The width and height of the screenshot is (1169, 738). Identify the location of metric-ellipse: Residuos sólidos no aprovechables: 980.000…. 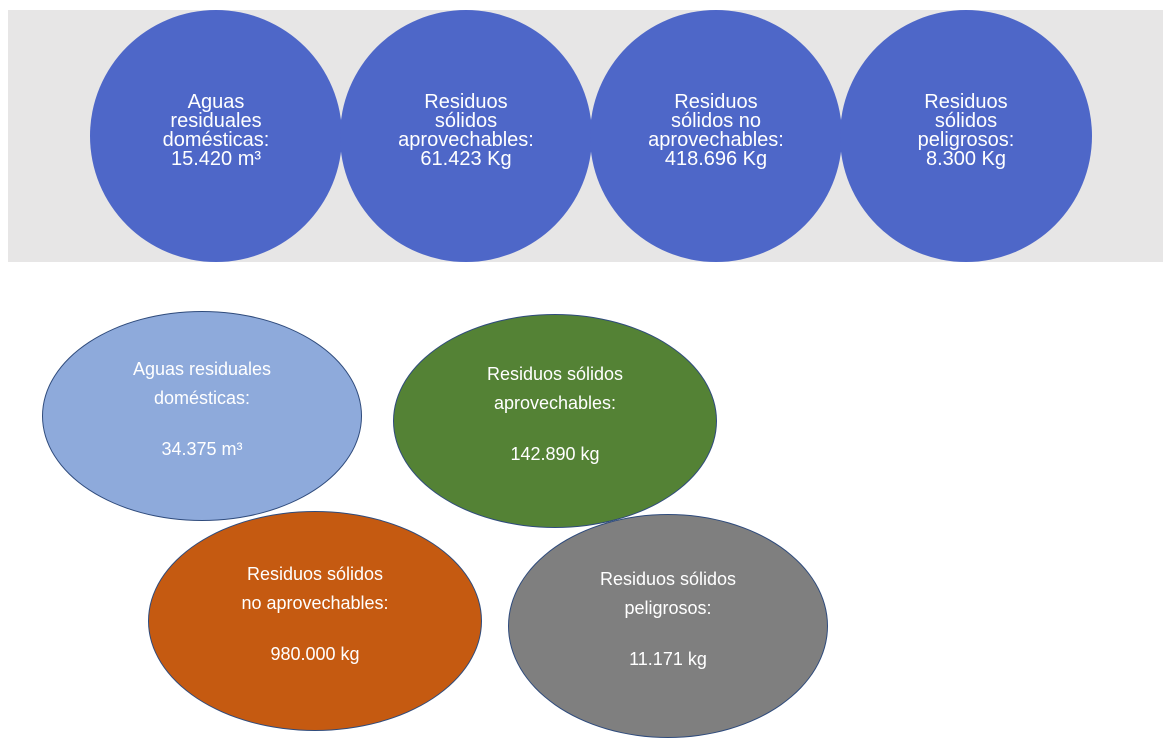
(315, 621).